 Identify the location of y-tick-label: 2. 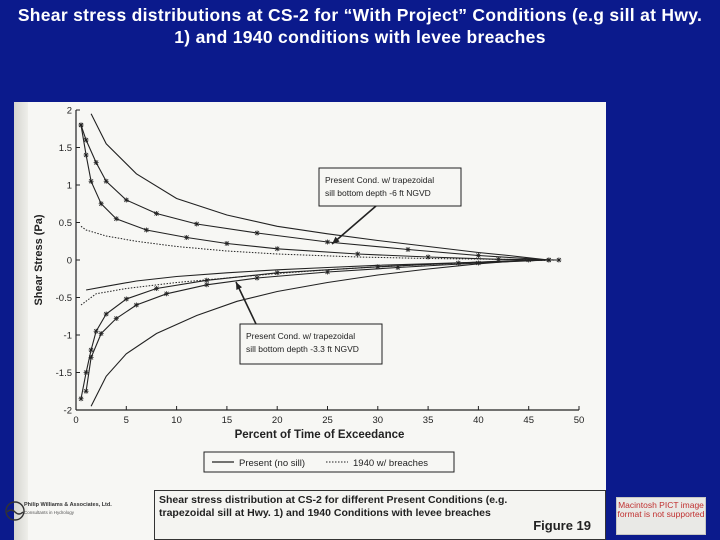
(69, 111).